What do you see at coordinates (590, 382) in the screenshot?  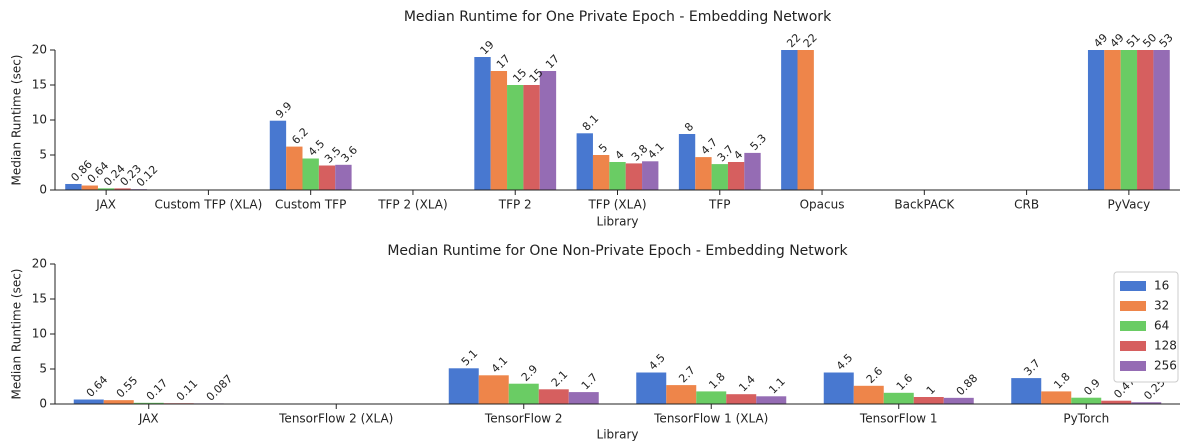 I see `data-label: 1.7` at bounding box center [590, 382].